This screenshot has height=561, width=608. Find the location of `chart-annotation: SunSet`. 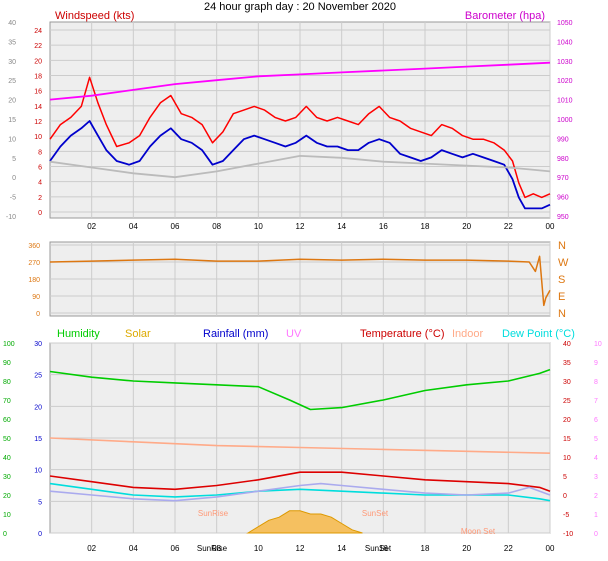

chart-annotation: SunSet is located at coordinates (375, 513).